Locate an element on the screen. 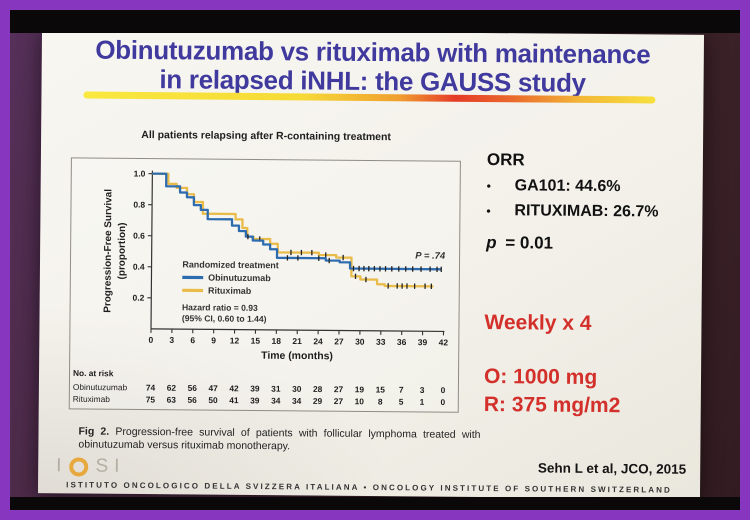 The height and width of the screenshot is (520, 750). risk-value: 1 is located at coordinates (422, 402).